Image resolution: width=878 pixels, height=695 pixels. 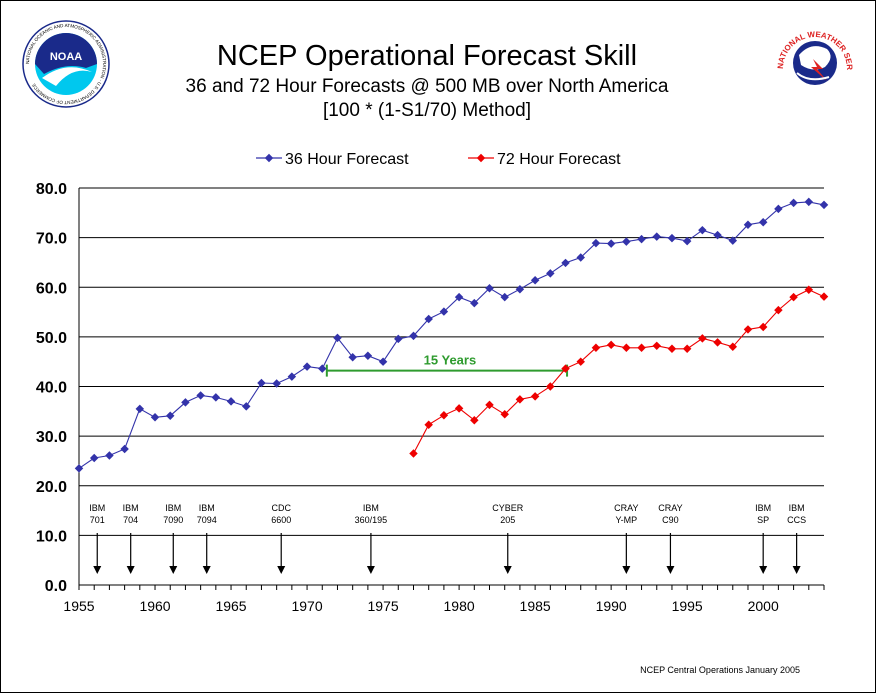 What do you see at coordinates (559, 159) in the screenshot?
I see `legend-72-label: 72 Hour Forecast` at bounding box center [559, 159].